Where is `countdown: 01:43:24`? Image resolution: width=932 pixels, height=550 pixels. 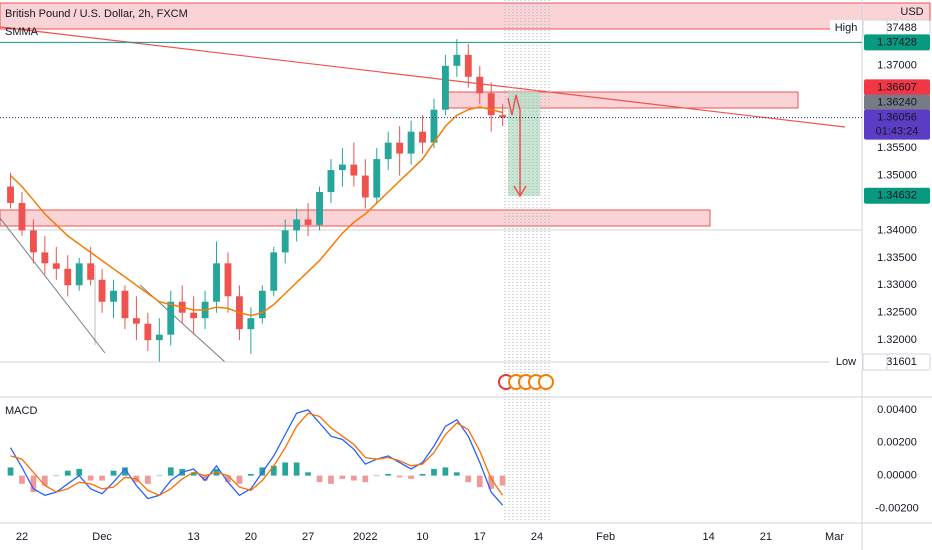 countdown: 01:43:24 is located at coordinates (897, 132).